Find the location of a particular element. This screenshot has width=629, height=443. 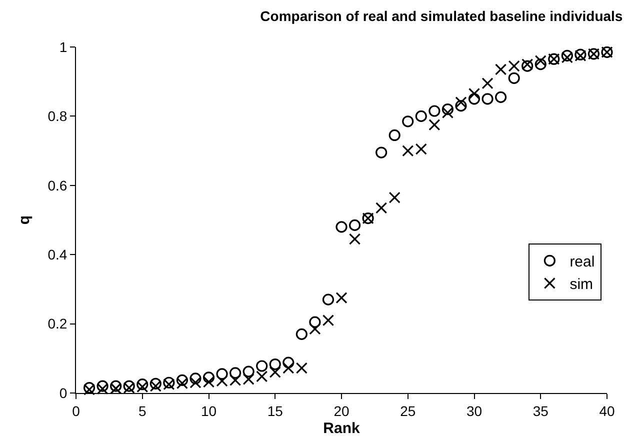

x-tick-label: 15 is located at coordinates (275, 410).